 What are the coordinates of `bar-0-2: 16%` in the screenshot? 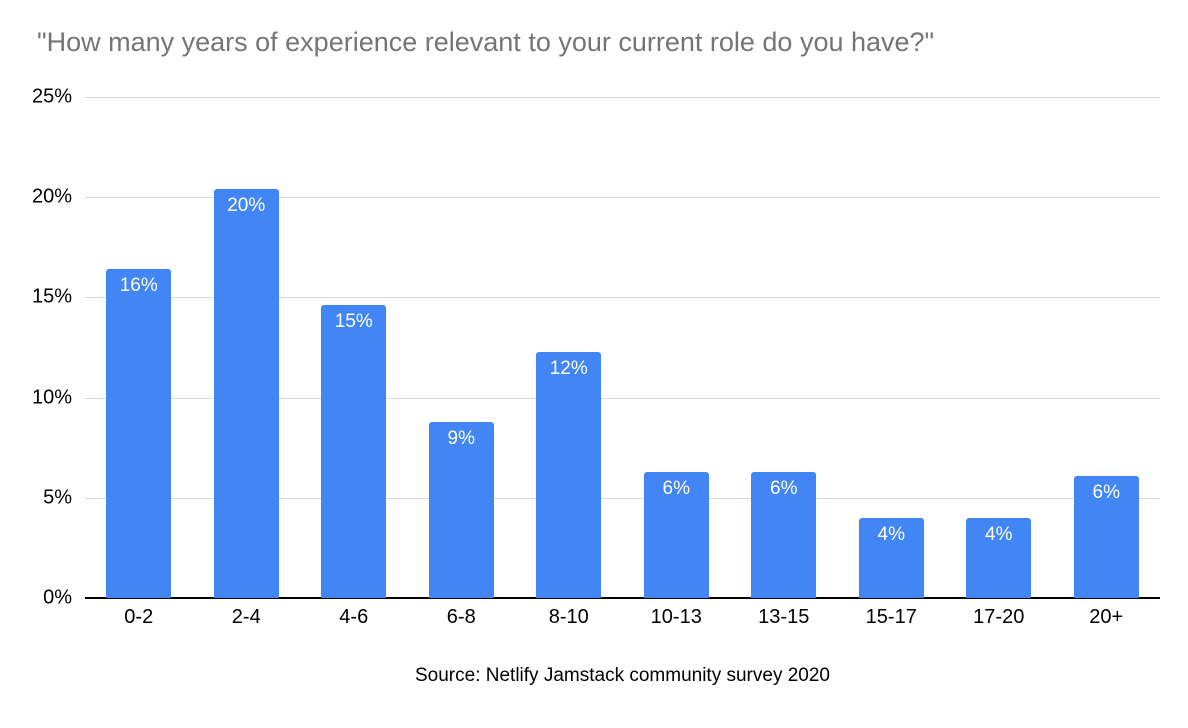 It's located at (139, 433).